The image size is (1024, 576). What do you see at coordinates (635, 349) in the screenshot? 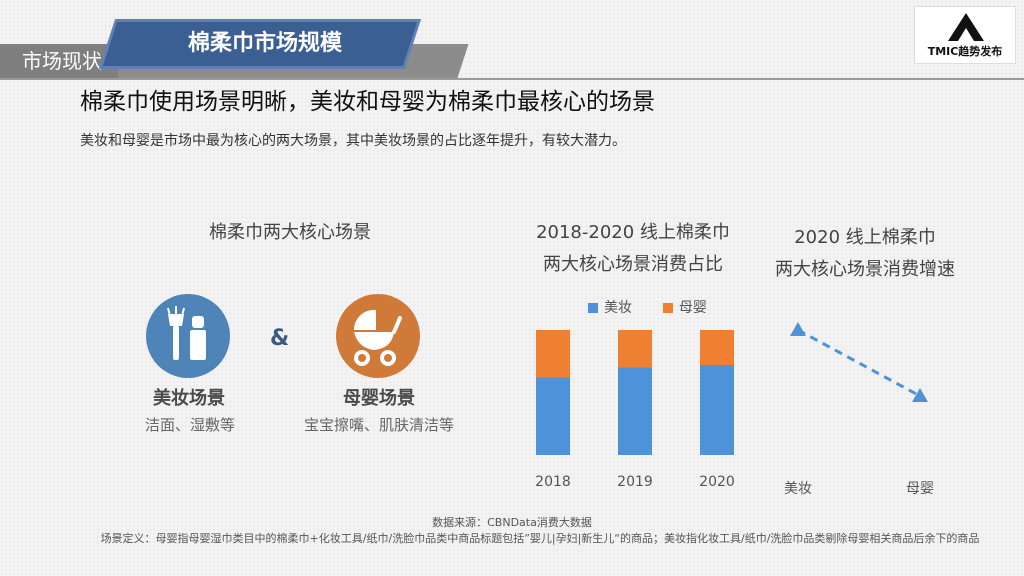
I see `bar-2019-baby` at bounding box center [635, 349].